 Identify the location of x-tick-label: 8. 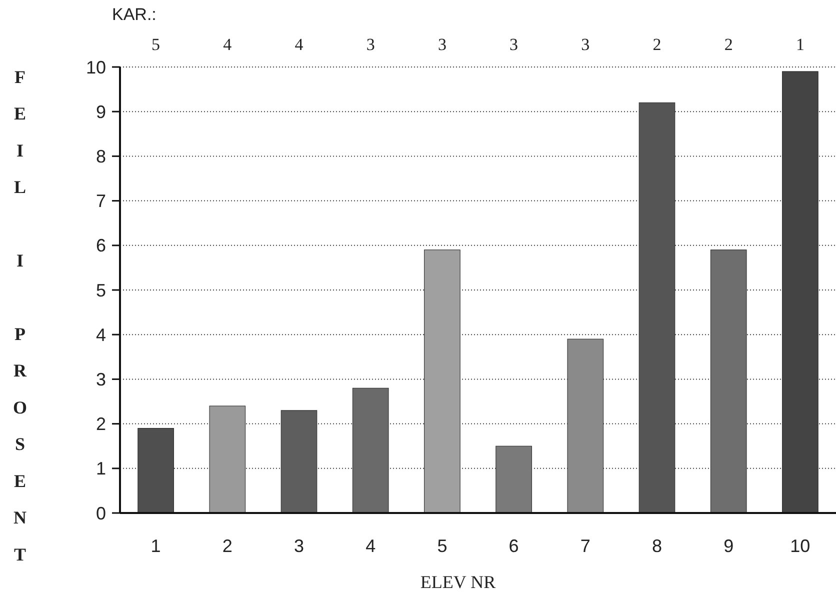
(657, 546).